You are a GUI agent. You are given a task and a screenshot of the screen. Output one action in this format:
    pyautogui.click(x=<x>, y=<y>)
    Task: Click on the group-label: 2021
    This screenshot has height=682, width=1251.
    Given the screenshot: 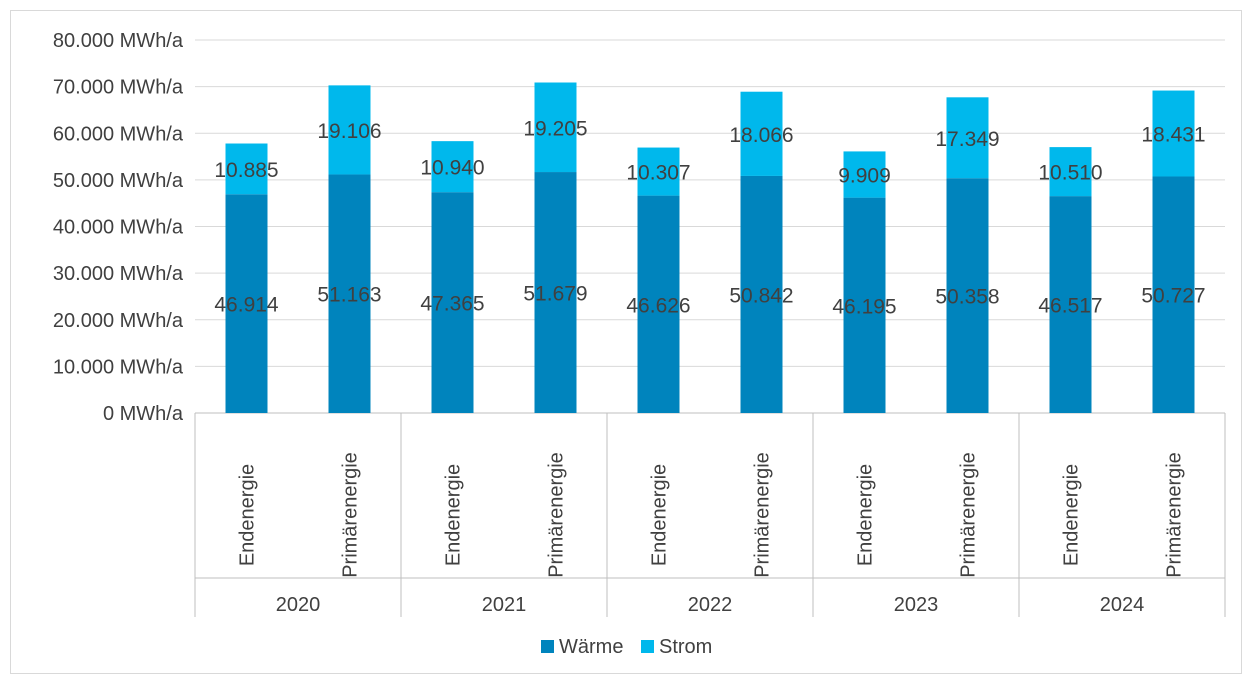 What is the action you would take?
    pyautogui.click(x=504, y=605)
    